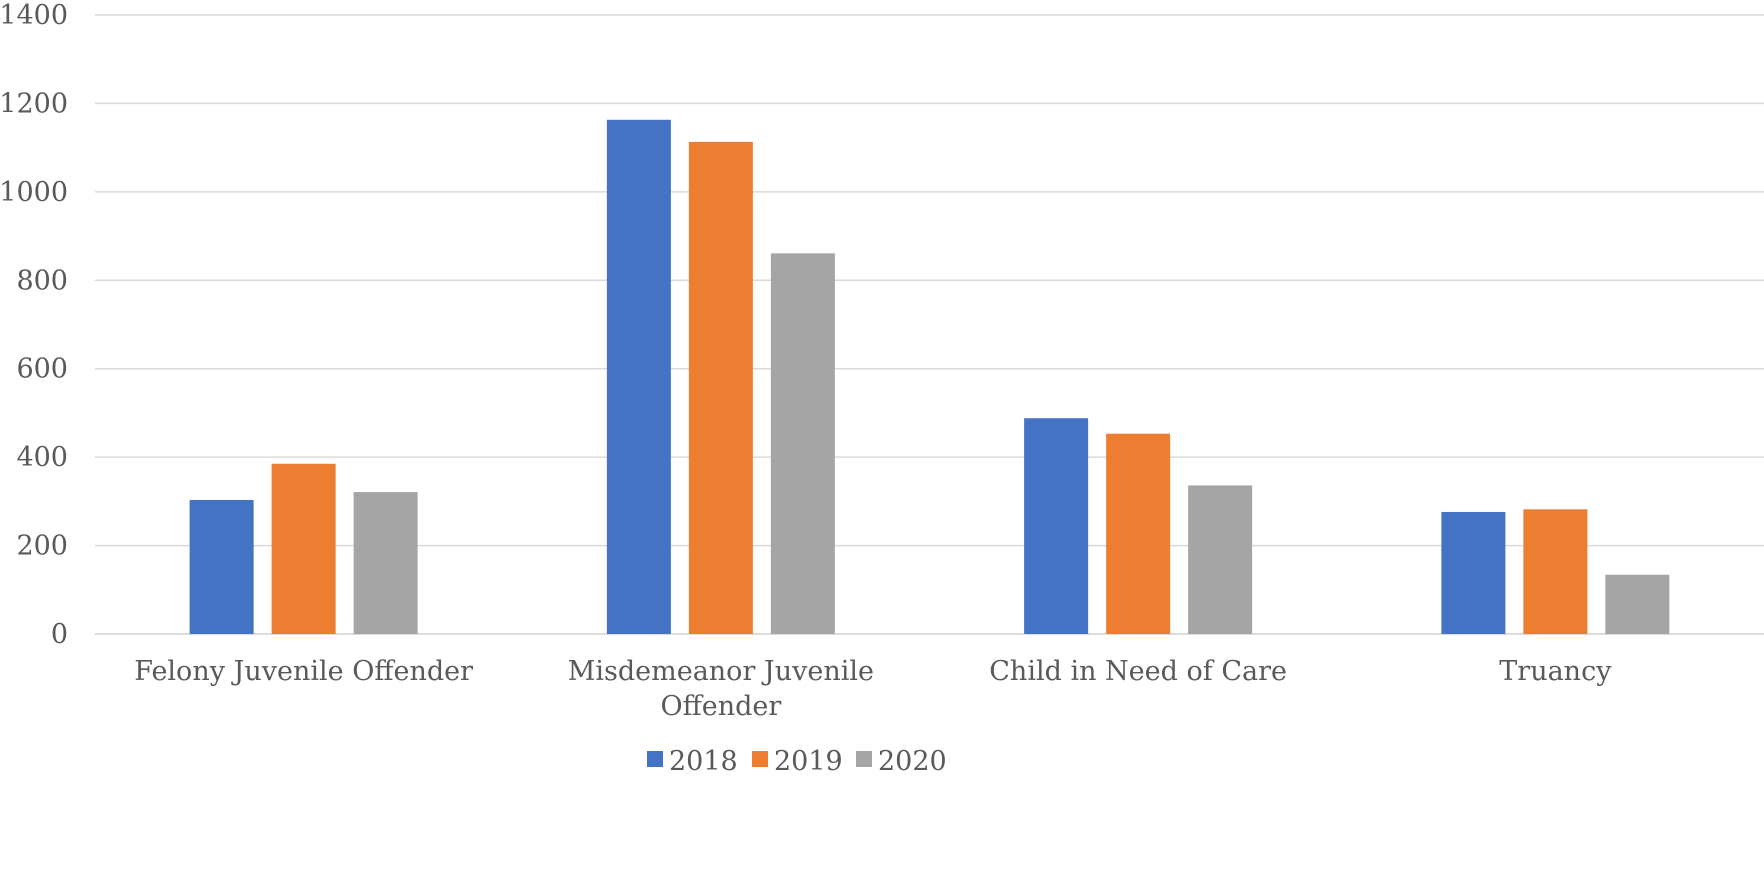 This screenshot has height=876, width=1764. What do you see at coordinates (703, 761) in the screenshot?
I see `legend-label-2018: 2018` at bounding box center [703, 761].